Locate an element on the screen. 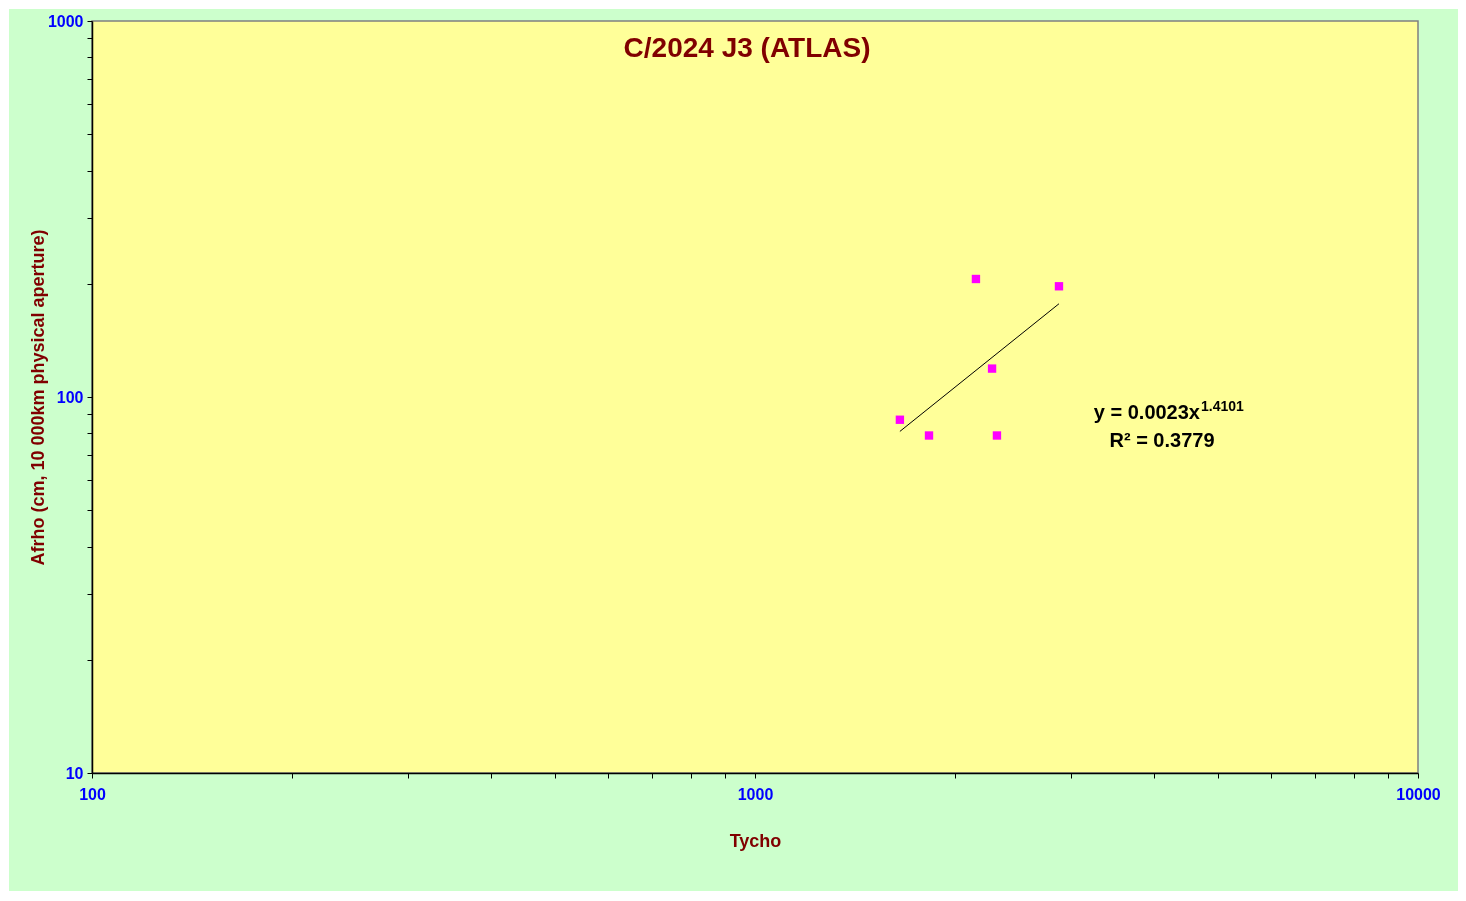  y-tick-label: 10 is located at coordinates (74, 773).